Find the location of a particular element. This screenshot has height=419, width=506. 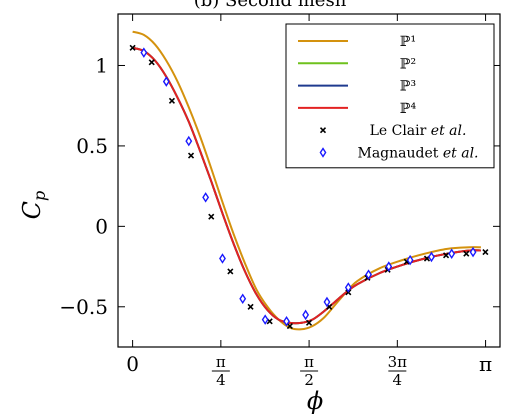

legend-label-5: Le Clair et al. is located at coordinates (418, 131).